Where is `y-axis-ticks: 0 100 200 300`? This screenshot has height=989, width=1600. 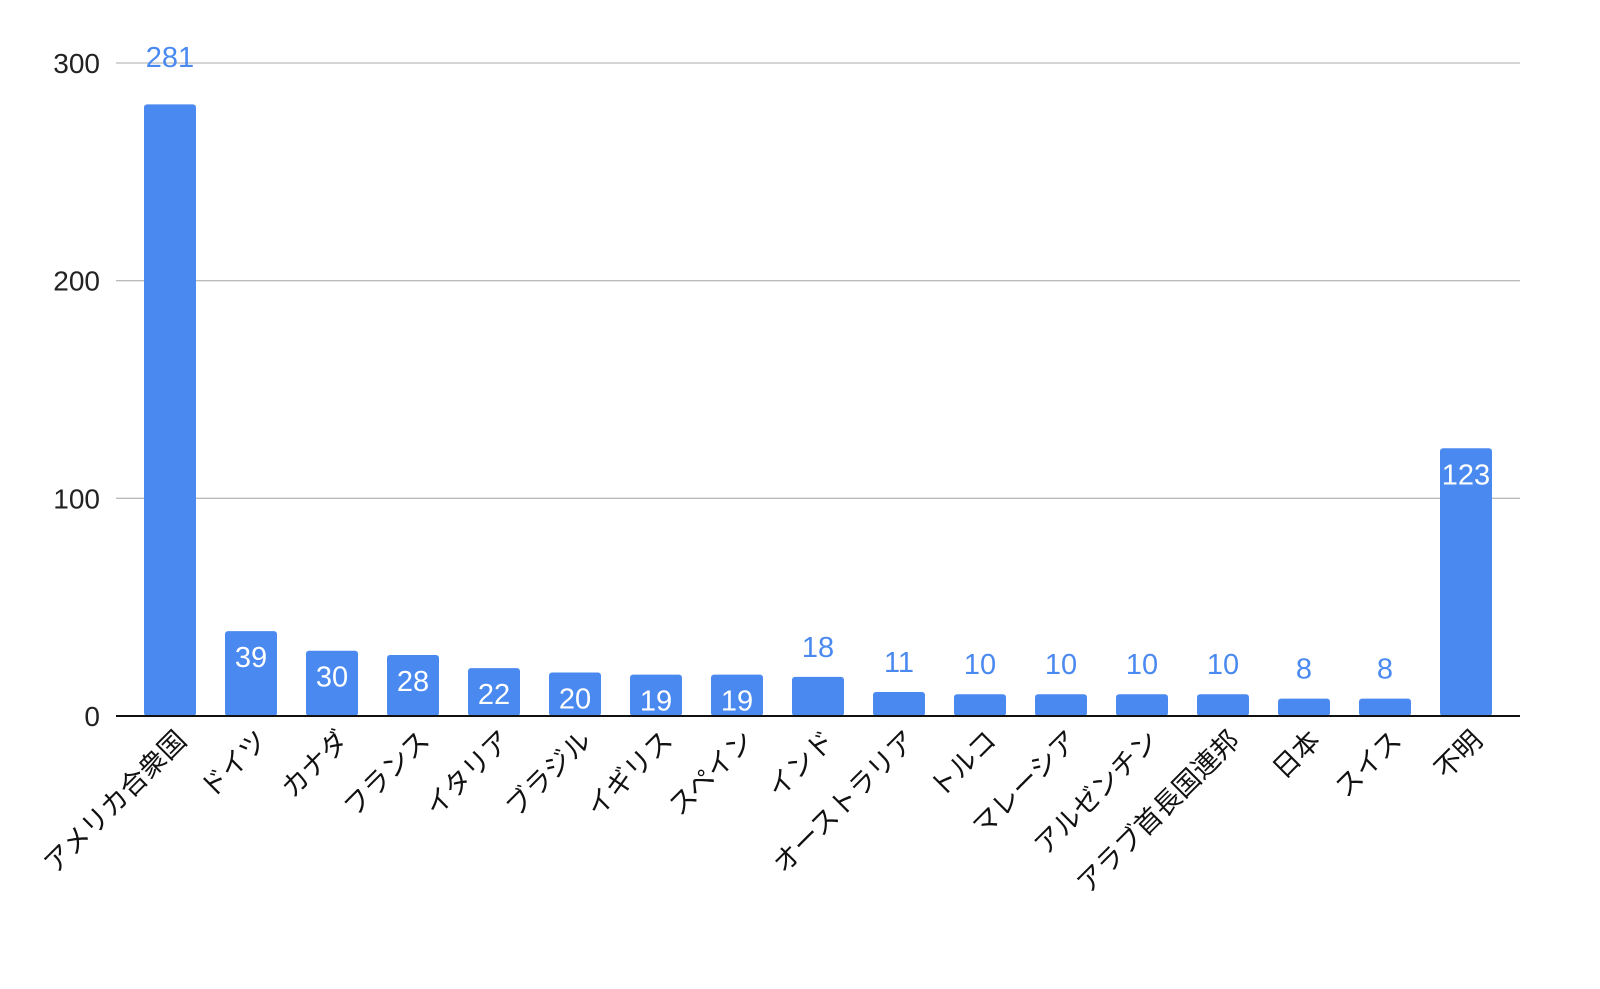 y-axis-ticks: 0 100 200 300 is located at coordinates (76, 390).